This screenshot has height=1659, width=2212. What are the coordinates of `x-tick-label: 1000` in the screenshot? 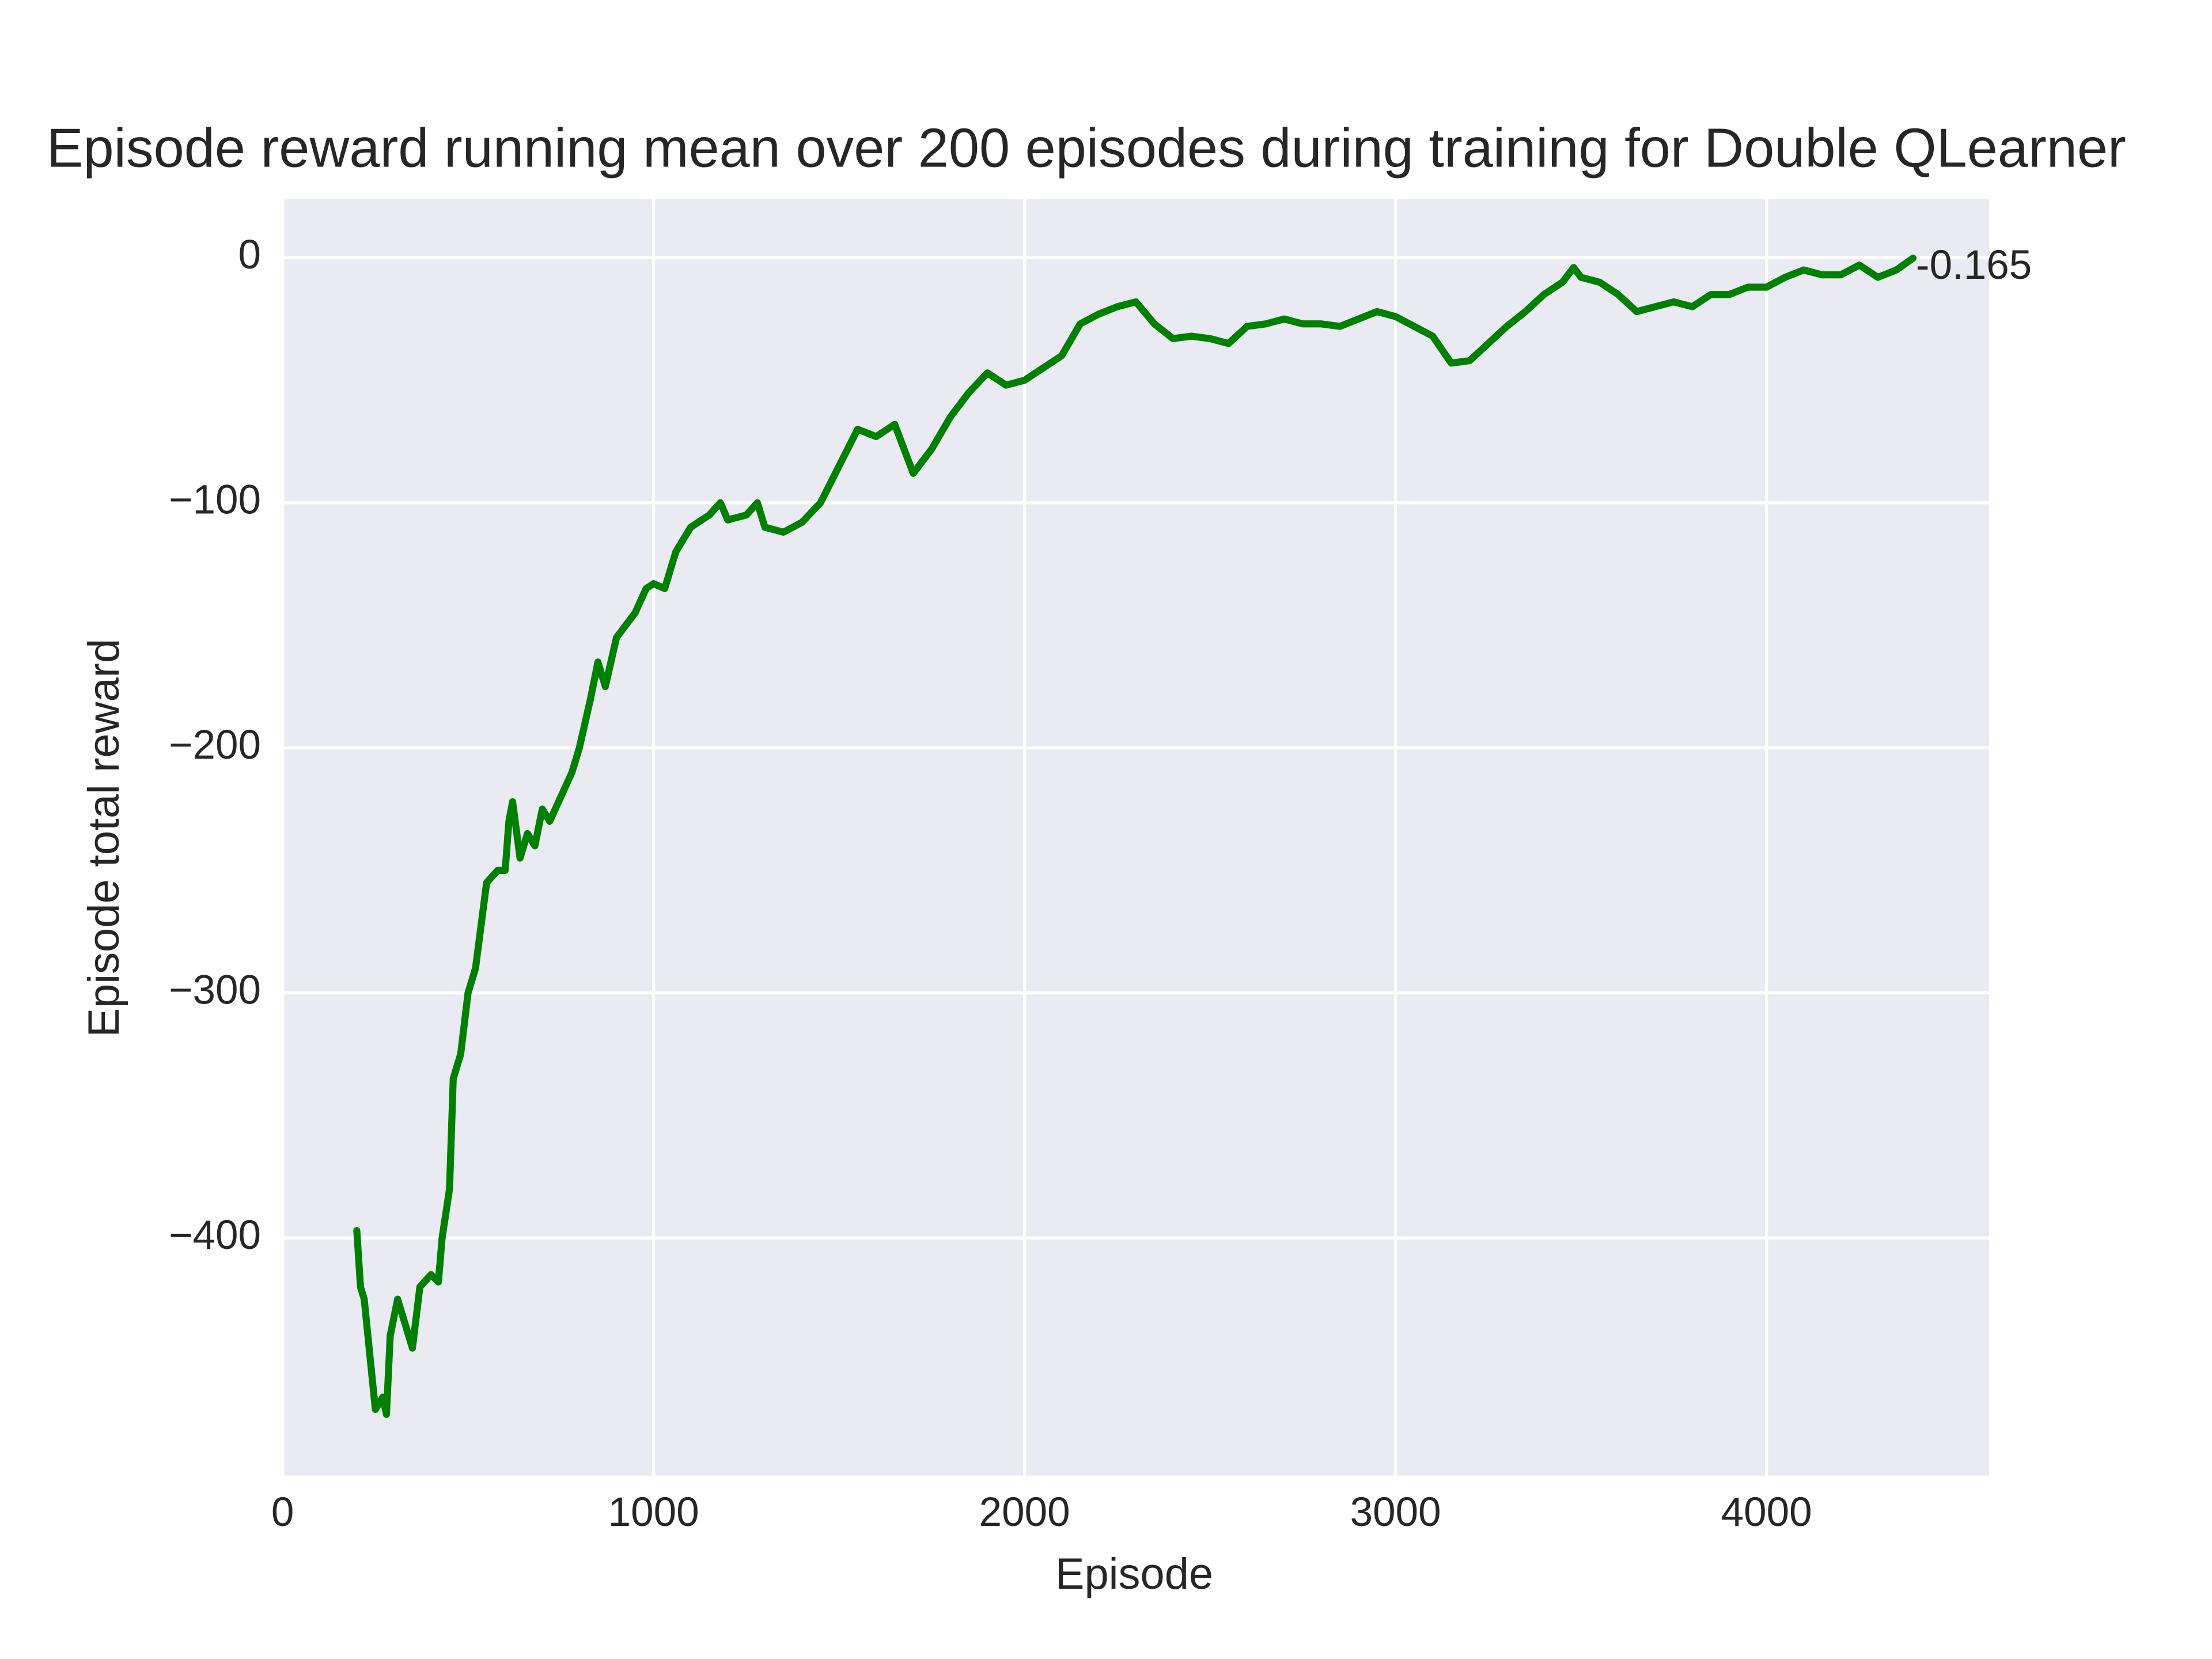 It's located at (653, 1512).